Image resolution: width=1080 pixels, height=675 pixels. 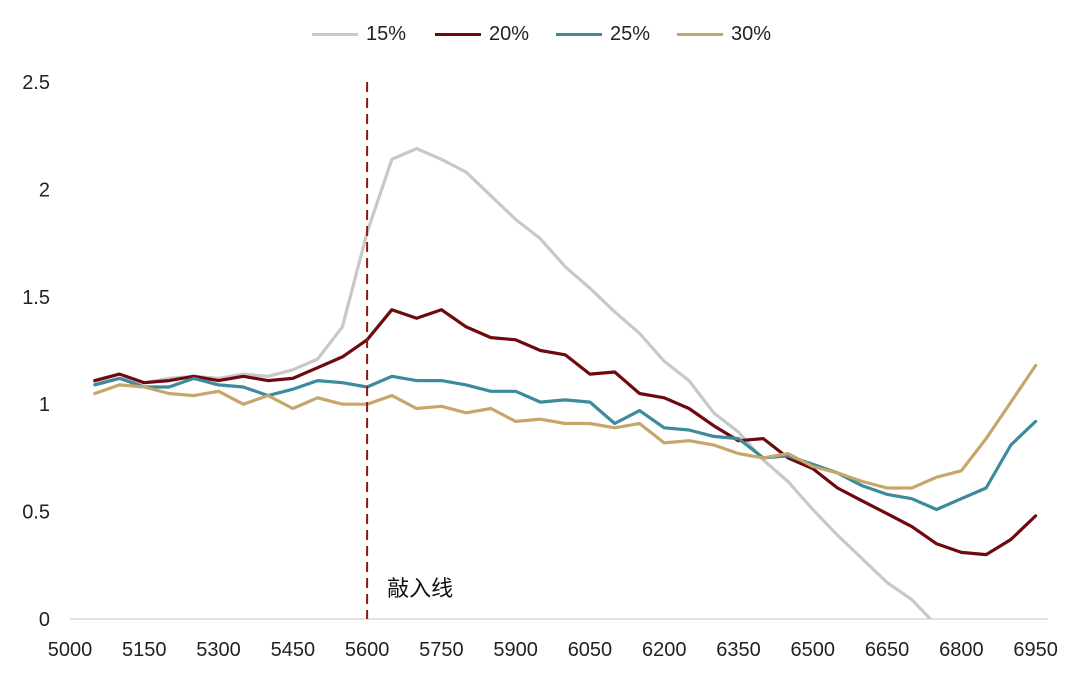 I want to click on x-tick-label: 6950, so click(x=1035, y=650).